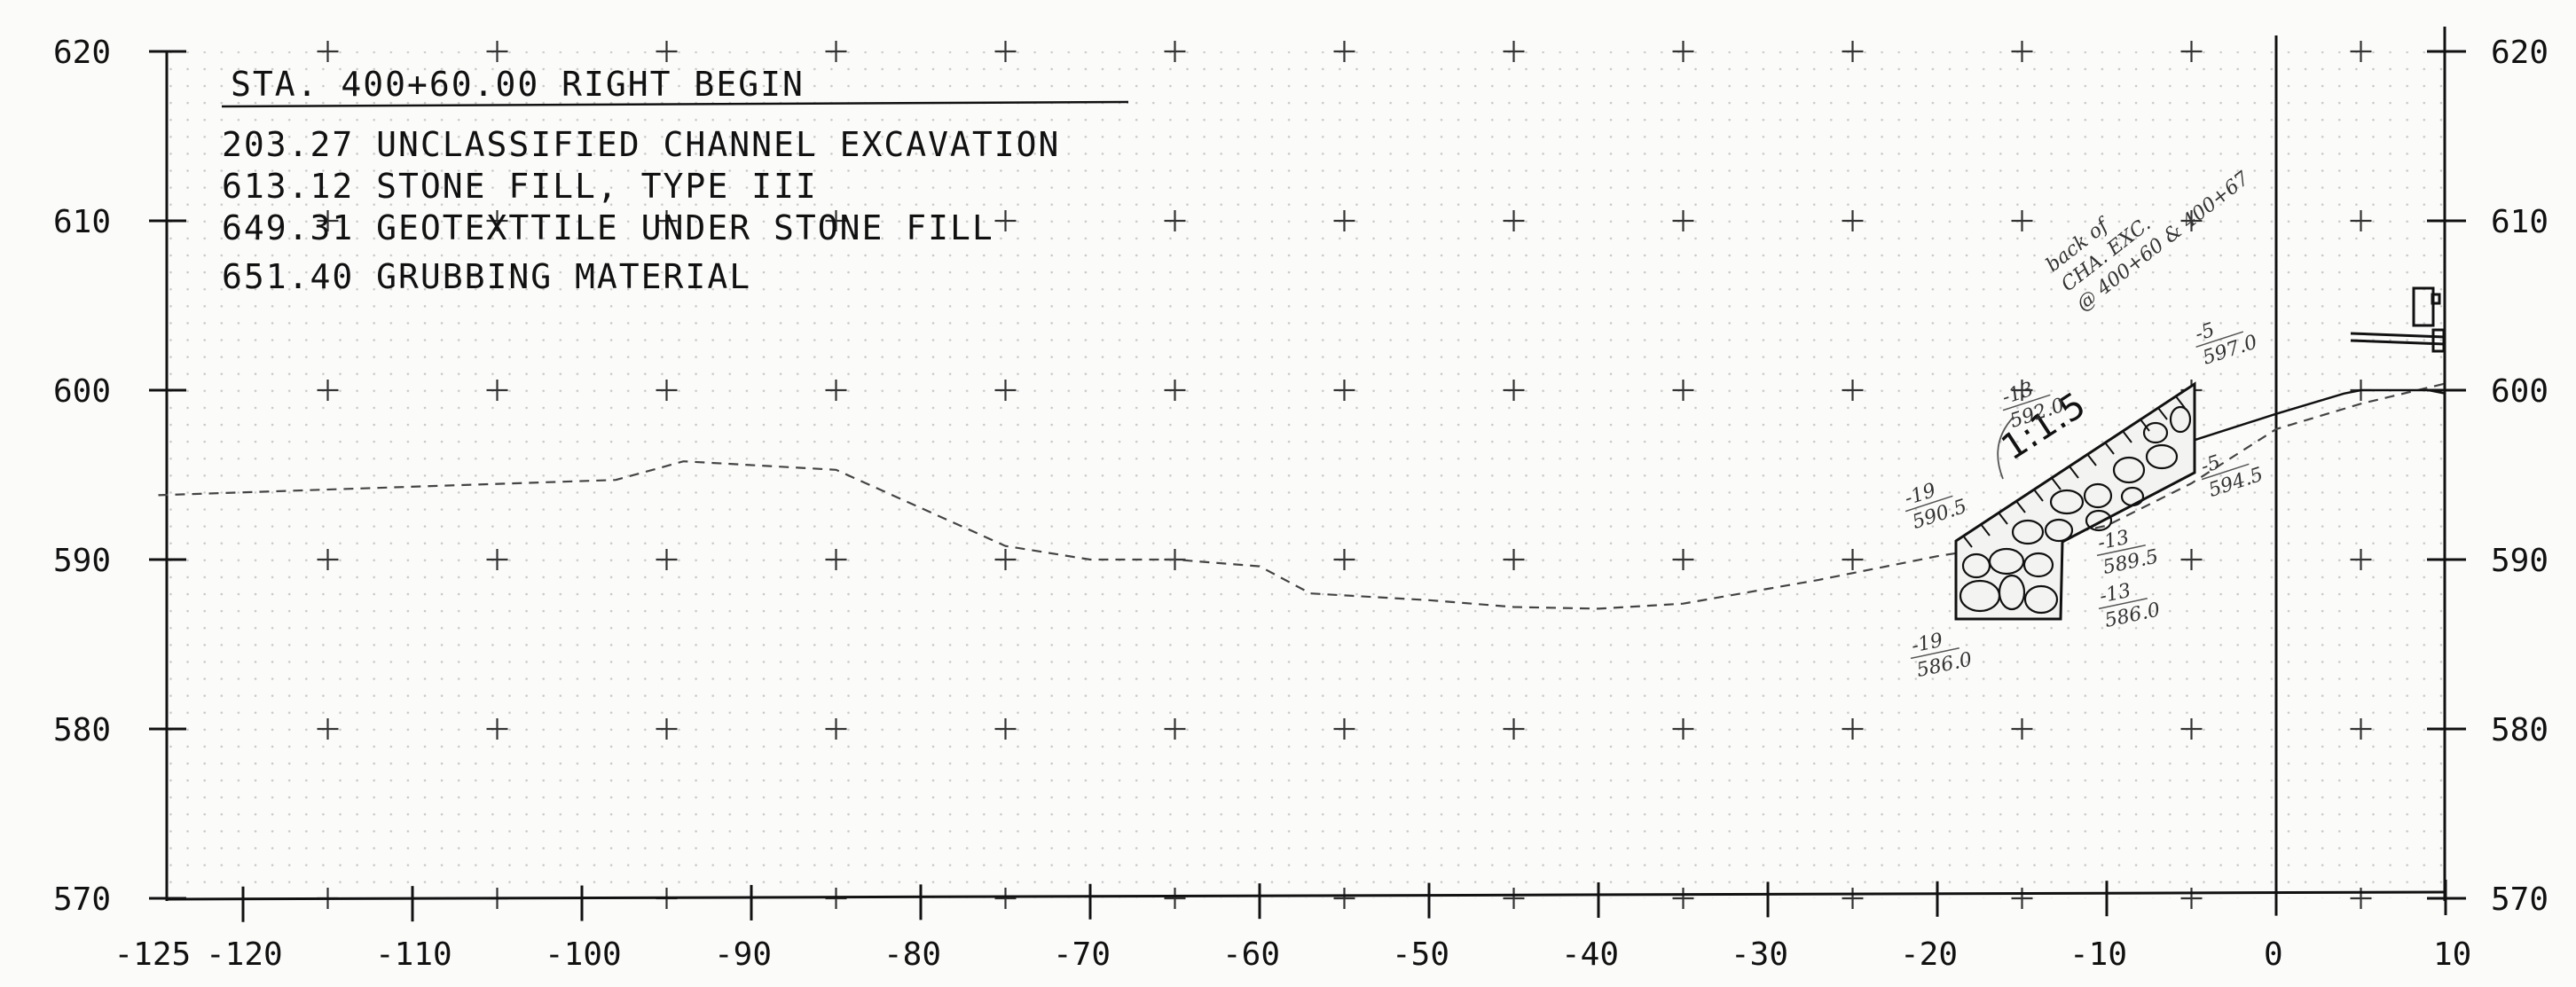 The image size is (2576, 987). What do you see at coordinates (2520, 222) in the screenshot?
I see `y-tick-label-right: 610` at bounding box center [2520, 222].